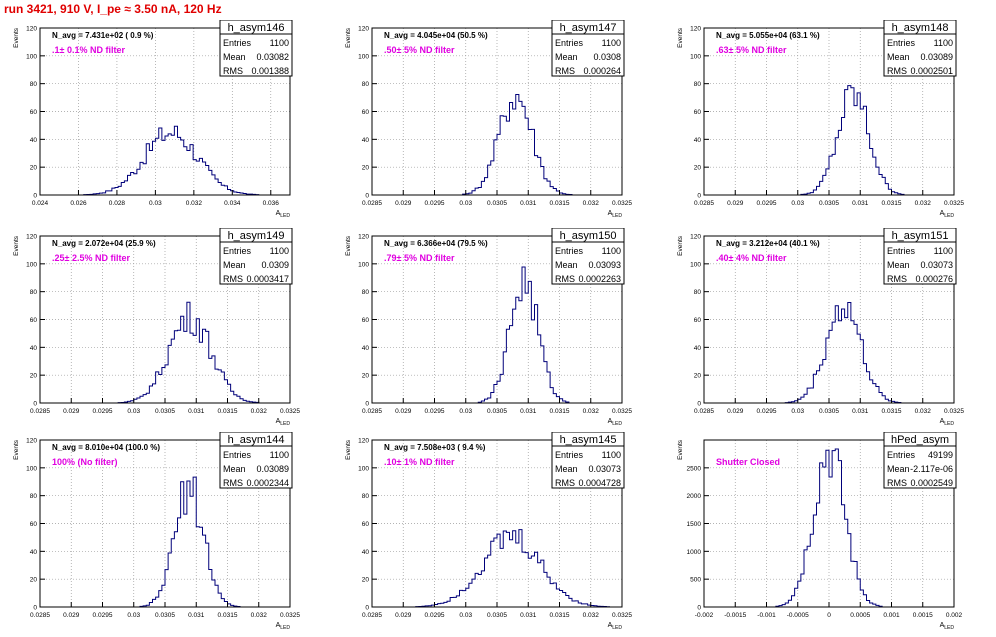 Image resolution: width=996 pixels, height=637 pixels. Describe the element at coordinates (91, 258) in the screenshot. I see `filter-annotation: .25± 2.5% ND filter` at that location.